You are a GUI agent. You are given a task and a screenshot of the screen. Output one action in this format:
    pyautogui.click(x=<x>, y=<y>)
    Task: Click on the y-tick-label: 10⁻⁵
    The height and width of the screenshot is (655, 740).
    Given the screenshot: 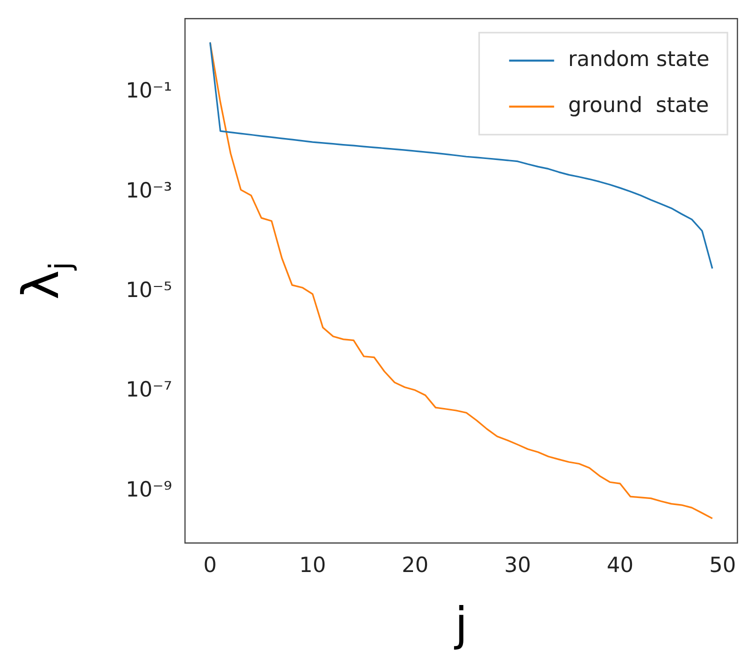 What is the action you would take?
    pyautogui.click(x=149, y=290)
    